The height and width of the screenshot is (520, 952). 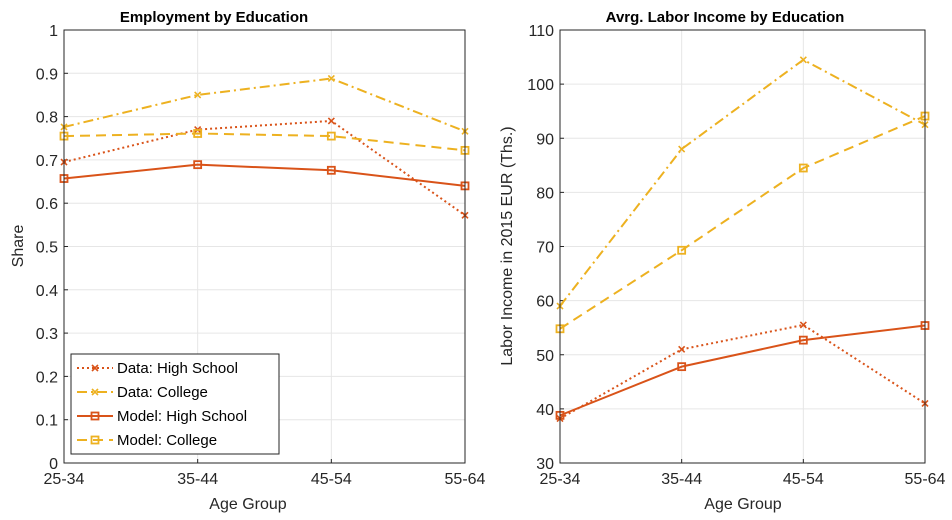 I want to click on y-tick-label: 40, so click(x=545, y=410).